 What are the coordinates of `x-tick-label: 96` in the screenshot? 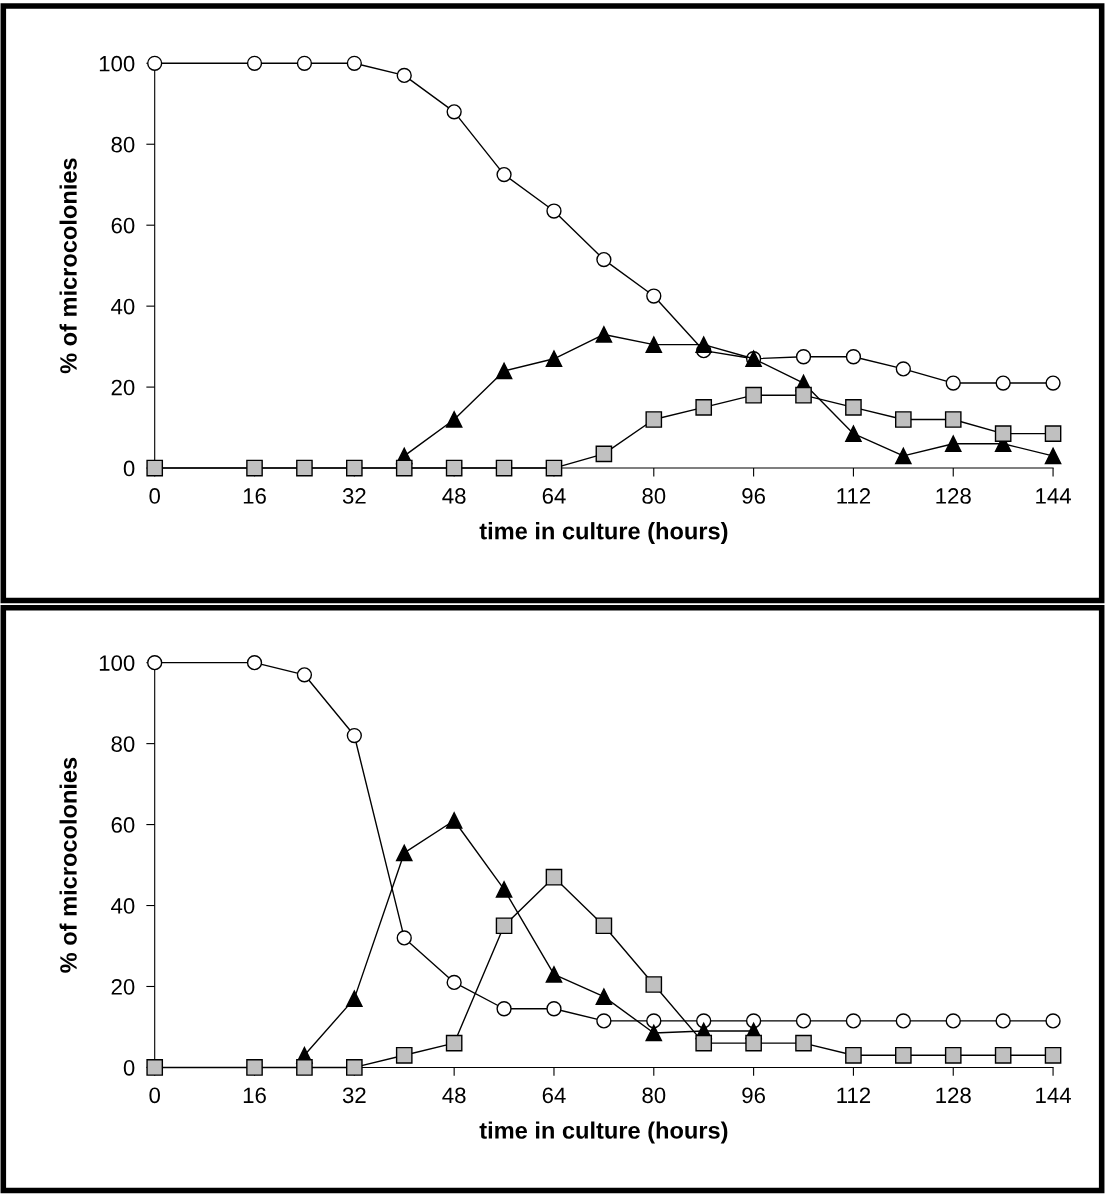 It's located at (753, 1095).